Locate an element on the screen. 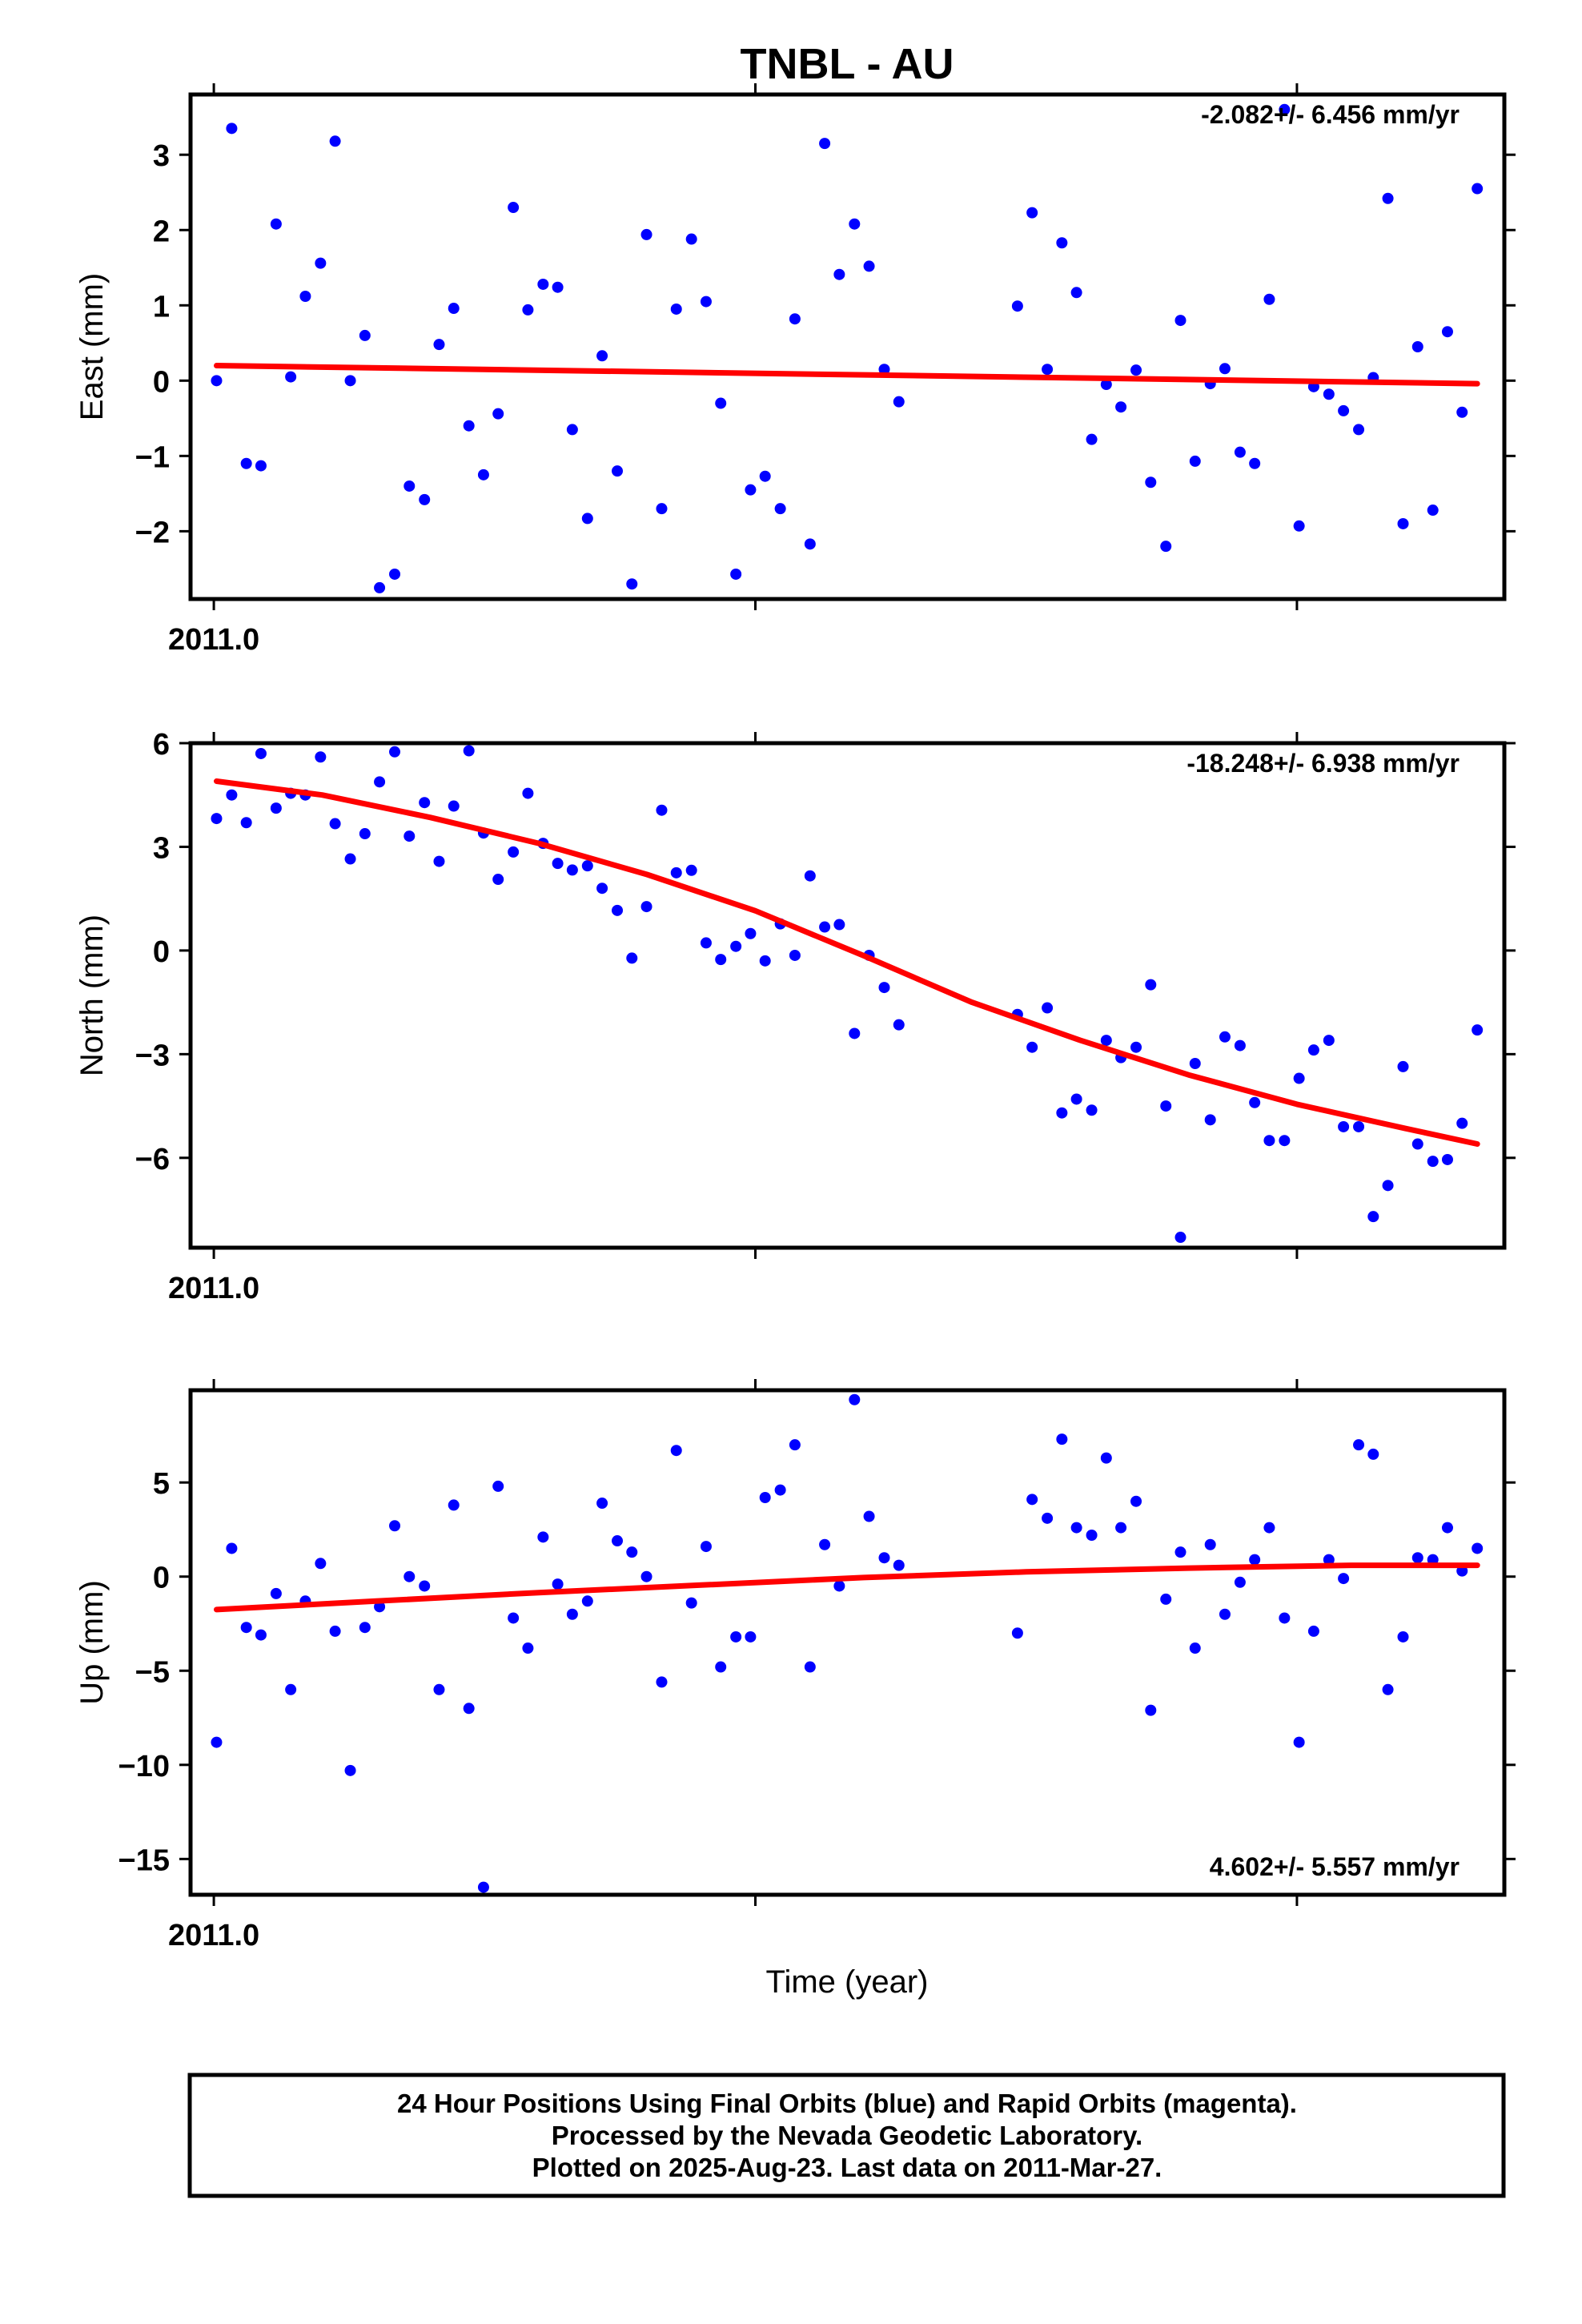 The image size is (1582, 2324). y-tick-label: 5 is located at coordinates (161, 1484).